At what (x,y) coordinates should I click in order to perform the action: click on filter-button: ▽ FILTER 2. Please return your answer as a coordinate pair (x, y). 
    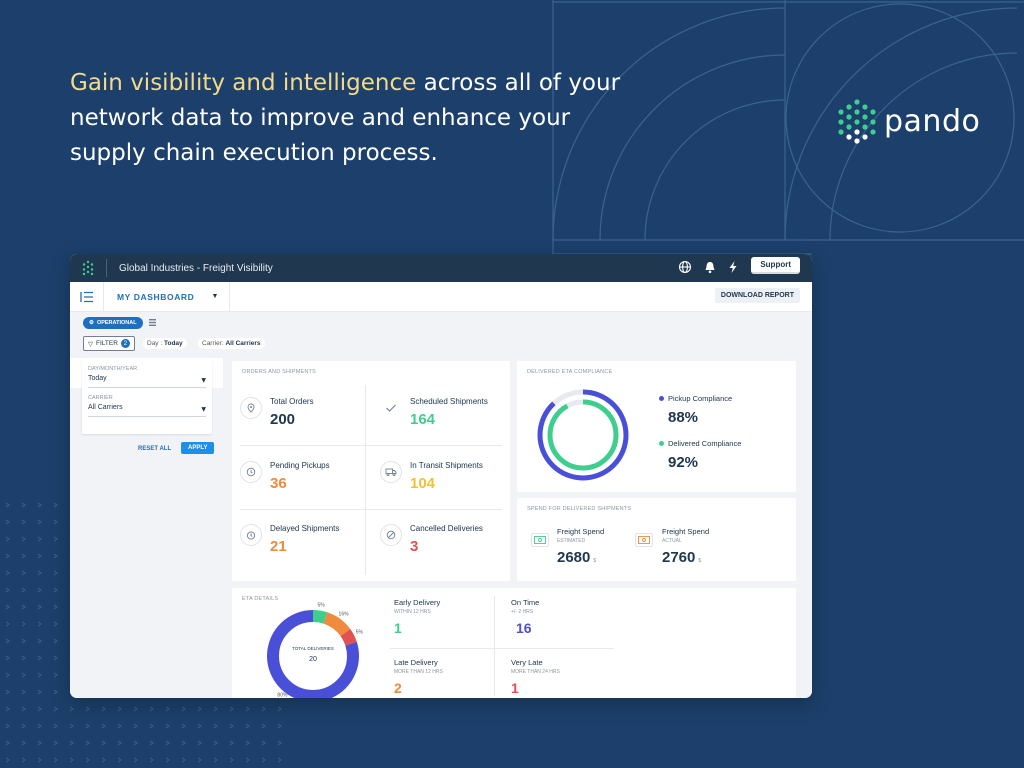
    Looking at the image, I should click on (109, 343).